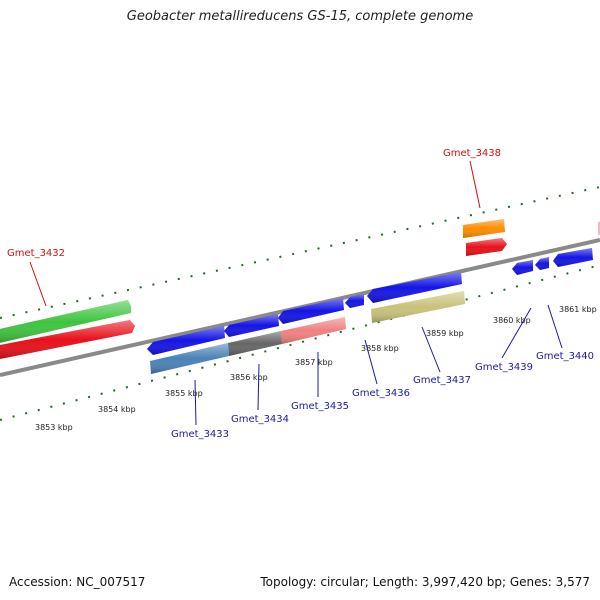 The width and height of the screenshot is (600, 600). What do you see at coordinates (67, 340) in the screenshot?
I see `gene-gmet-3432-red` at bounding box center [67, 340].